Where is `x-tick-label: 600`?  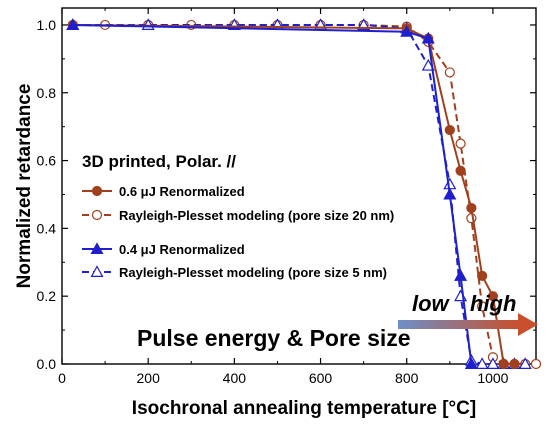
x-tick-label: 600 is located at coordinates (321, 378).